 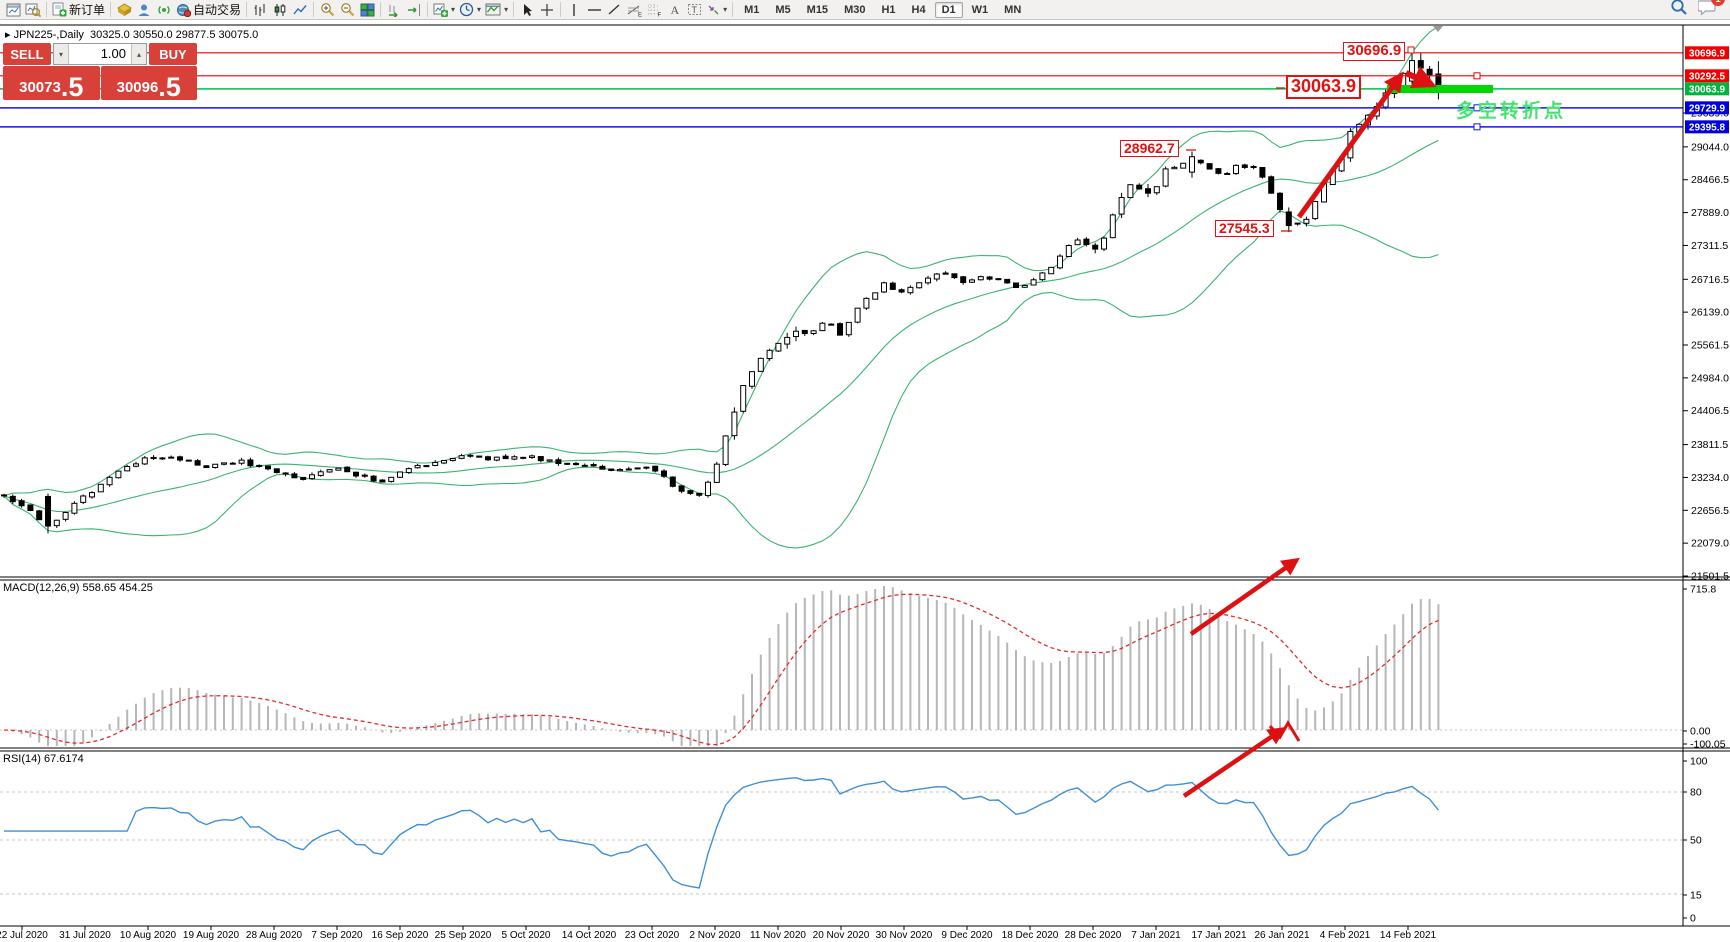 What do you see at coordinates (1345, 935) in the screenshot?
I see `svg-text: 4 Feb 2021` at bounding box center [1345, 935].